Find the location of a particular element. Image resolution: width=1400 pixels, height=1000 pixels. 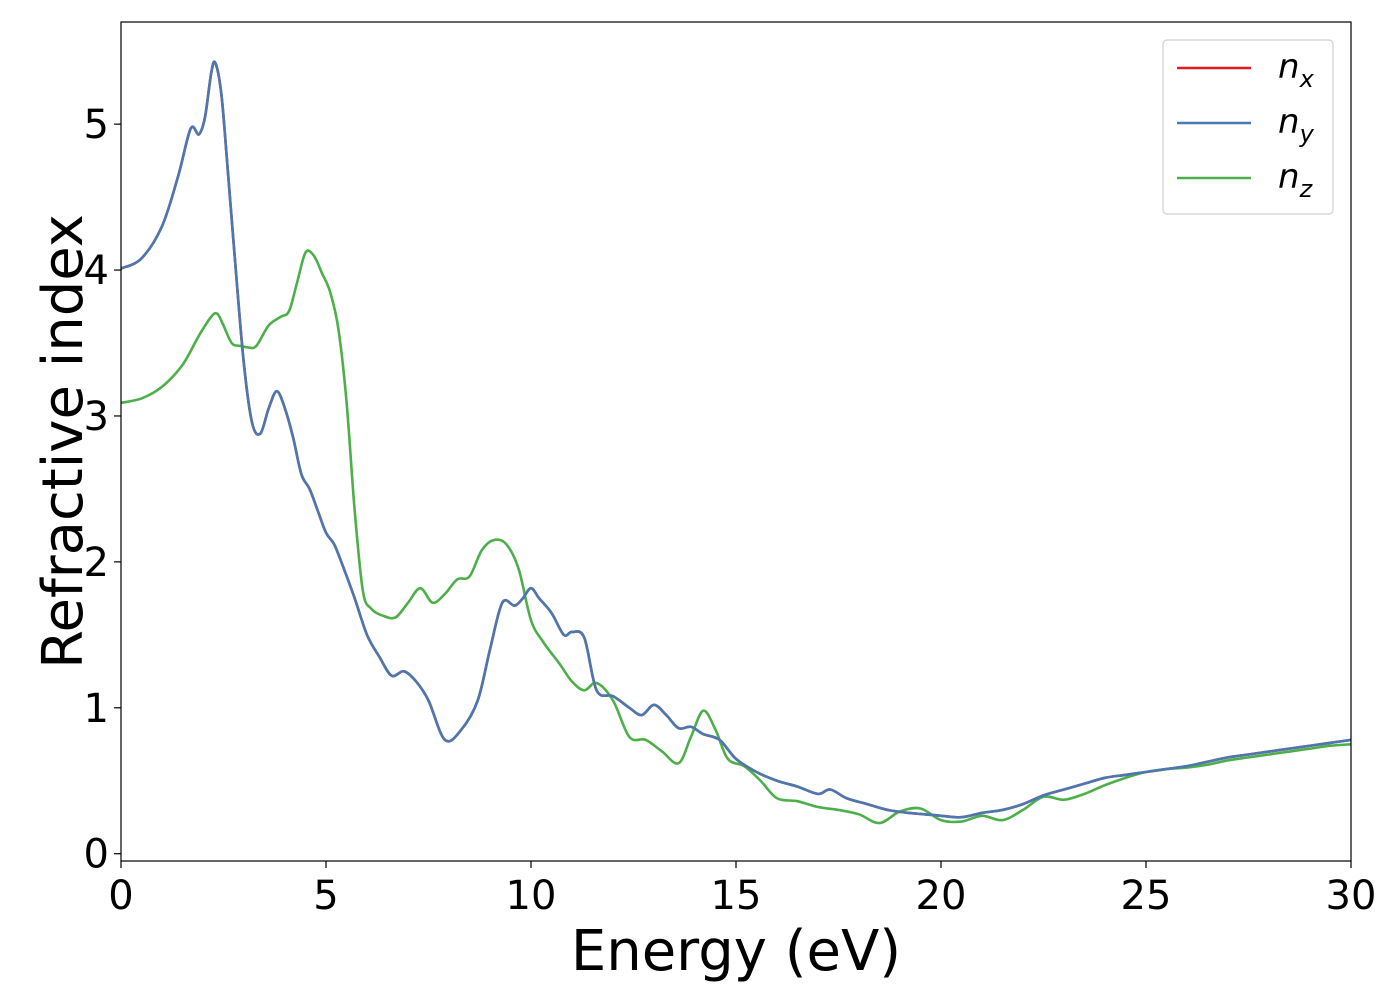

x-tick-label: 30 is located at coordinates (1351, 896).